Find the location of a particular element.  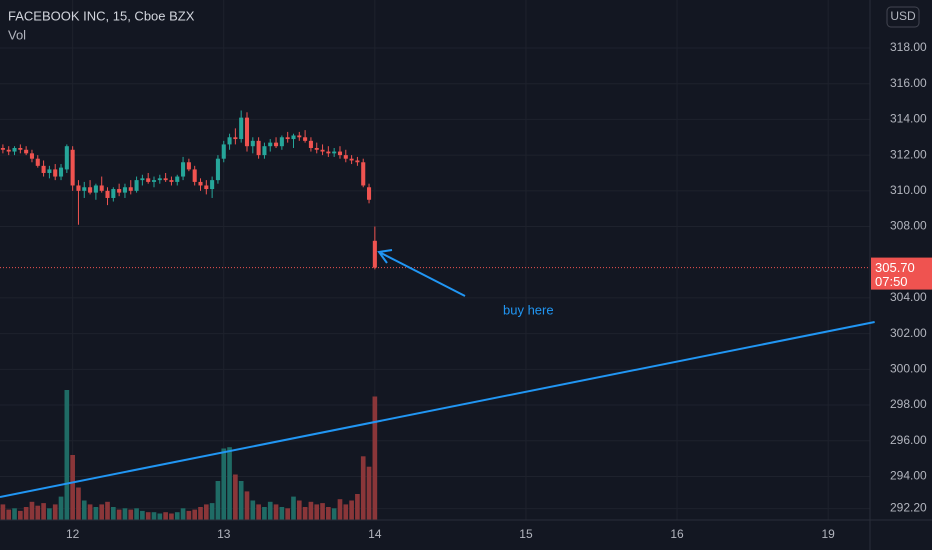

y-tick-label: 302.00 is located at coordinates (908, 333).